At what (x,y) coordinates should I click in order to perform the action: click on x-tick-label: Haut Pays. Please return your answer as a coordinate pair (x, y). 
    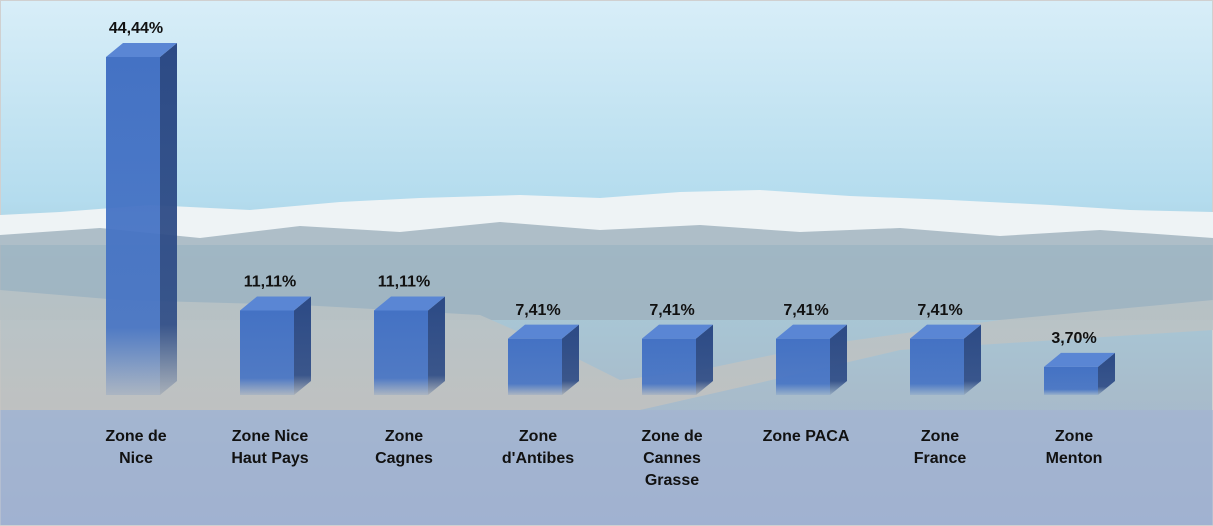
    Looking at the image, I should click on (269, 458).